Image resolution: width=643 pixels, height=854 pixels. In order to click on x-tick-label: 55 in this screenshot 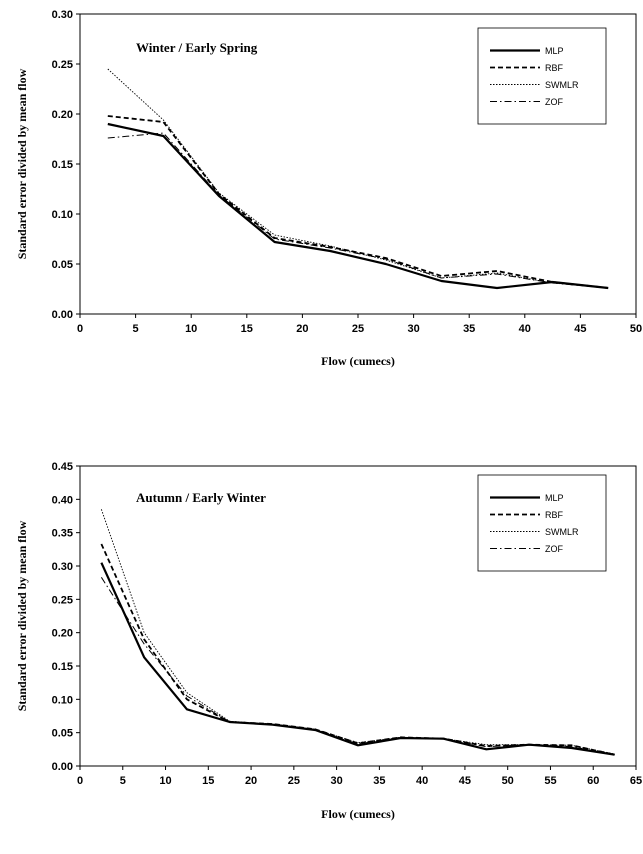, I will do `click(550, 781)`.